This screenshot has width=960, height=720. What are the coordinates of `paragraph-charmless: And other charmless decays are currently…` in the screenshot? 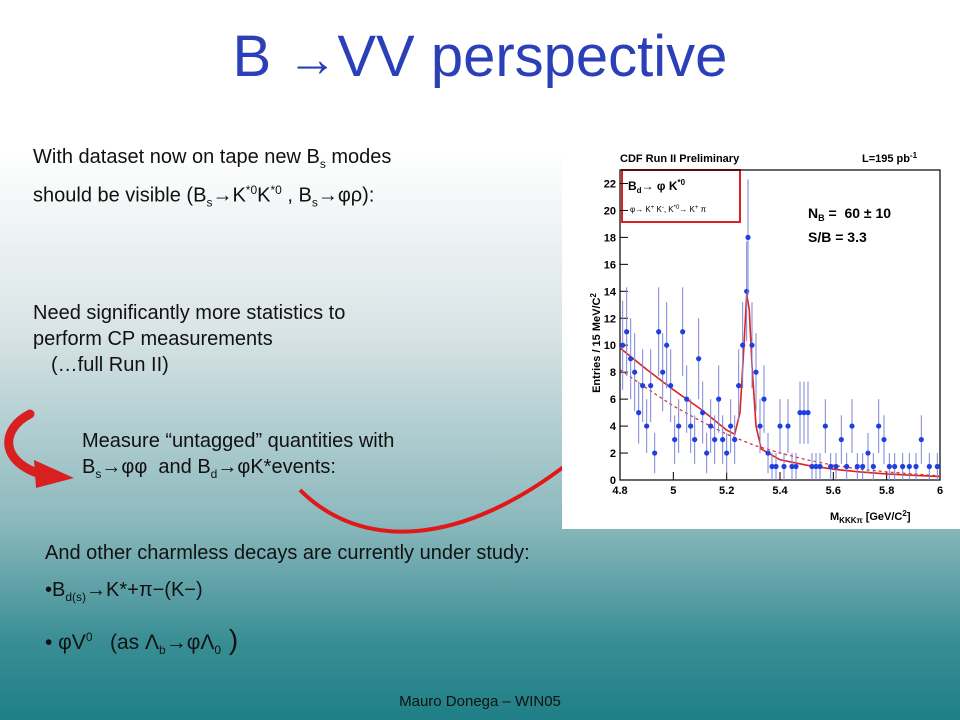 It's located at (287, 553).